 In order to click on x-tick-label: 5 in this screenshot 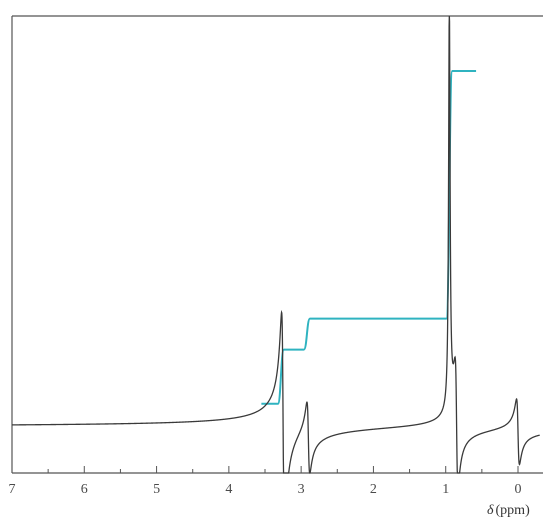, I will do `click(156, 489)`.